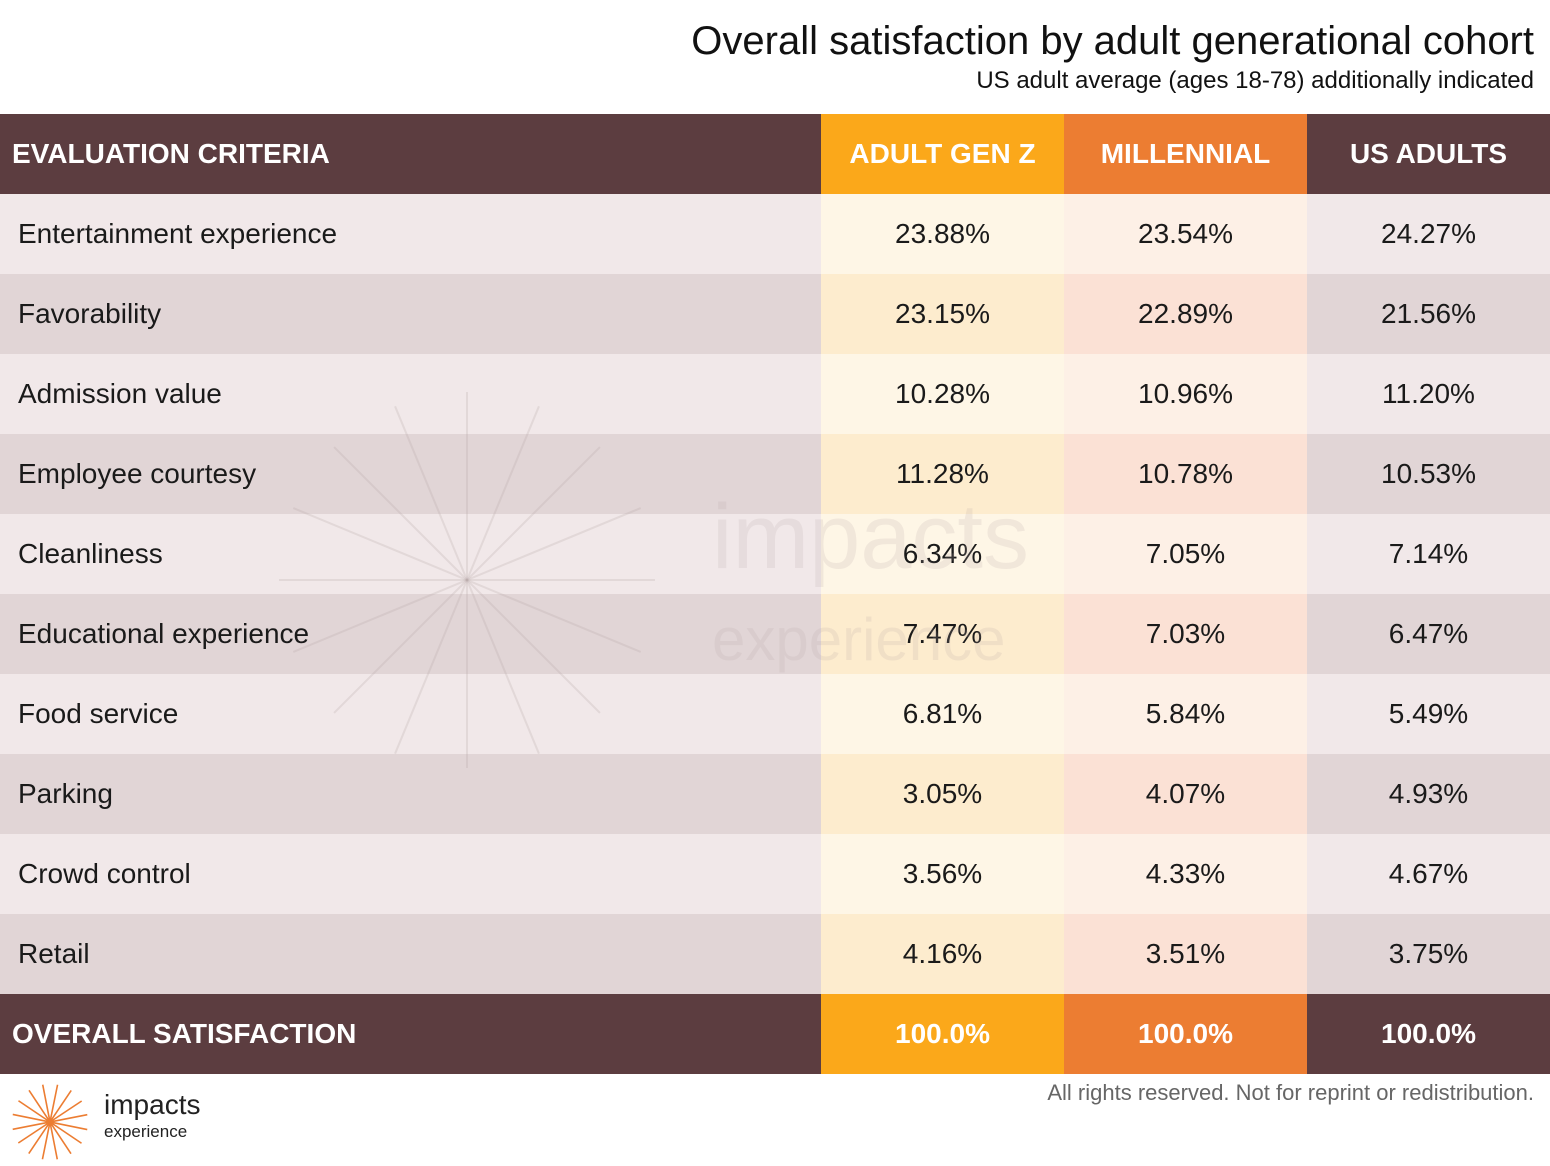  Describe the element at coordinates (942, 154) in the screenshot. I see `column-header-gen-z: ADULT GEN Z` at that location.